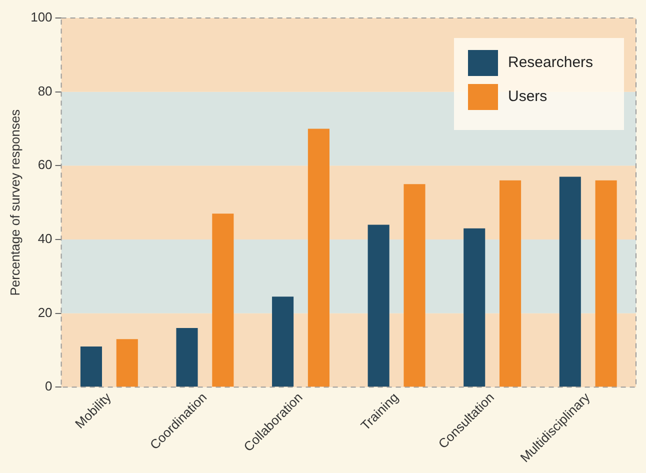 The height and width of the screenshot is (473, 646). What do you see at coordinates (551, 63) in the screenshot?
I see `legend-label: Researchers` at bounding box center [551, 63].